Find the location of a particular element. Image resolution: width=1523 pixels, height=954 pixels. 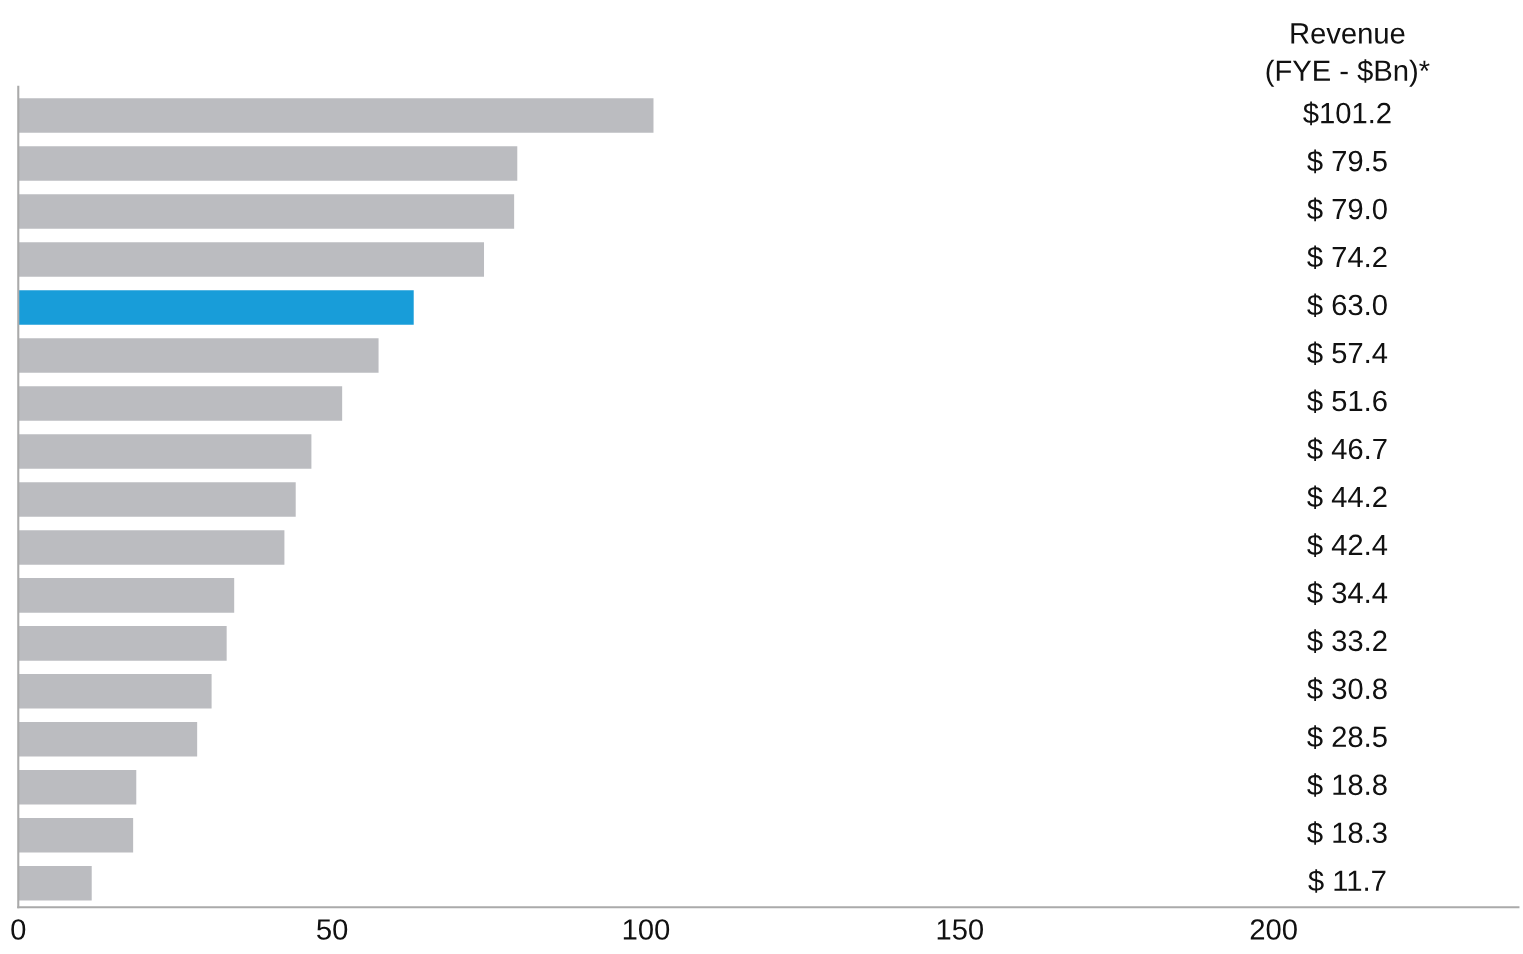

data-label: $ 44.2 is located at coordinates (1347, 497).